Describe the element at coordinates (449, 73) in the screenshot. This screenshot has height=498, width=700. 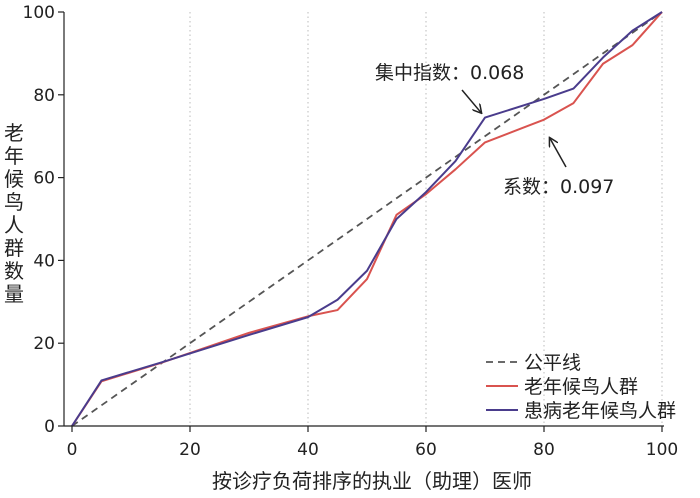
I see `annotation-concentration-index: 集中指数：0.068` at that location.